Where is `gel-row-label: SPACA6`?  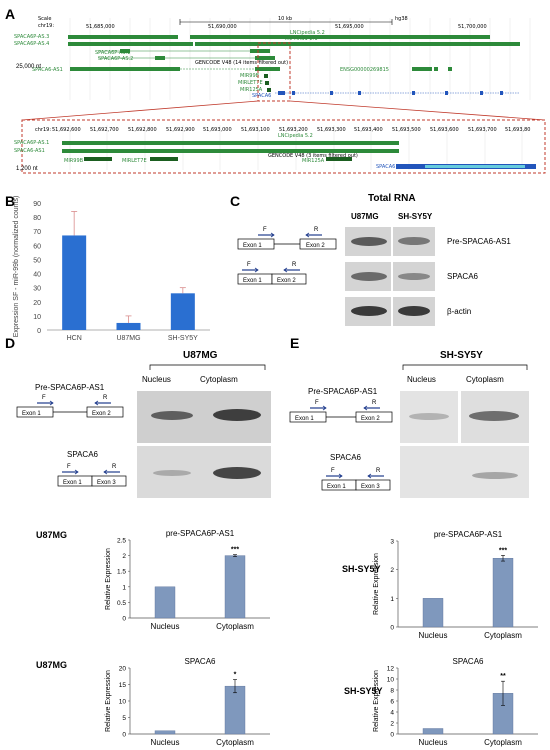
gel-row-label: SPACA6 is located at coordinates (462, 276).